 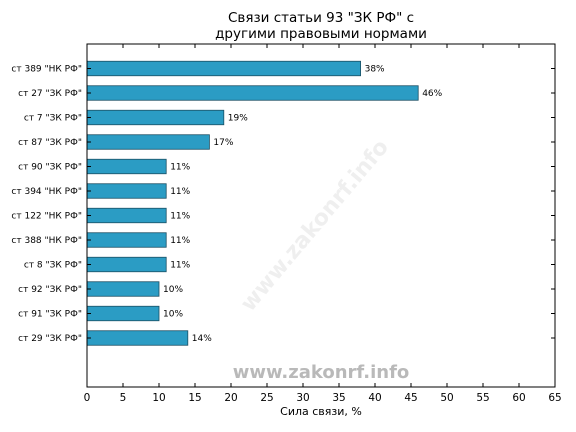 I want to click on category-label: ст 8 "ЗК РФ", so click(x=53, y=266).